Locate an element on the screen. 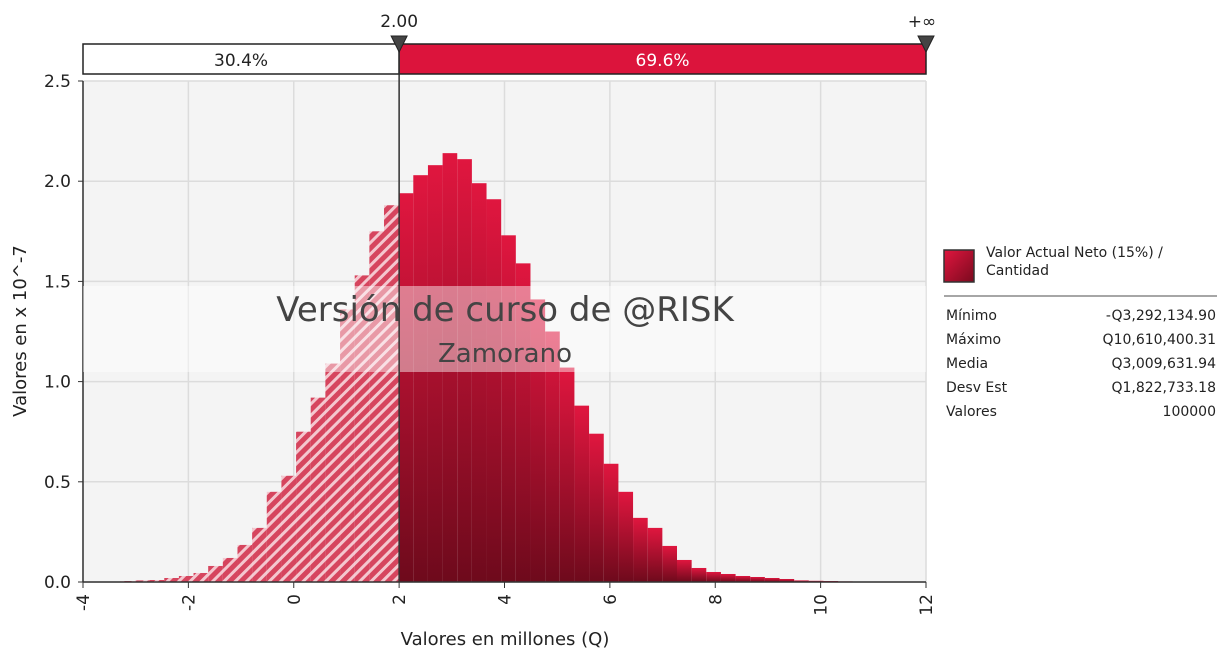 The width and height of the screenshot is (1219, 656). y-tick-label: 0.0 is located at coordinates (57, 583).